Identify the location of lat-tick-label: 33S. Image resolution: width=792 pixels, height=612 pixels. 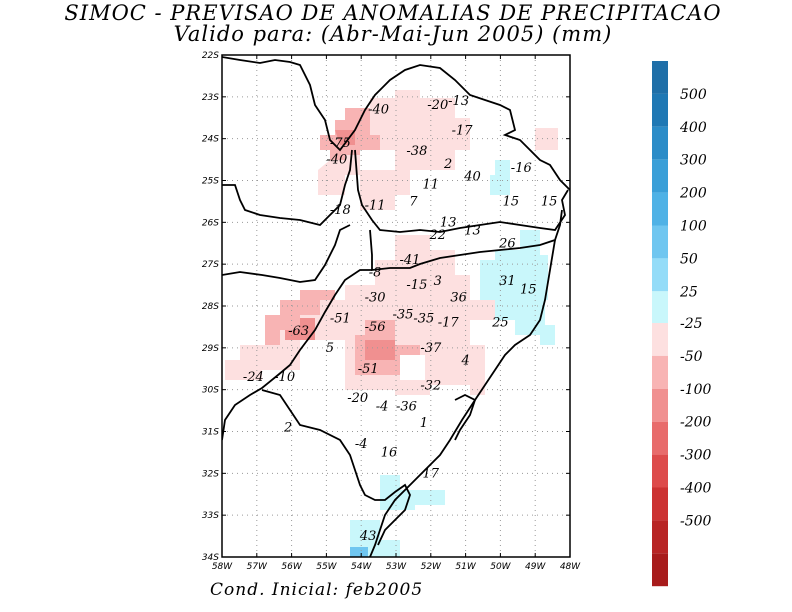
(210, 516).